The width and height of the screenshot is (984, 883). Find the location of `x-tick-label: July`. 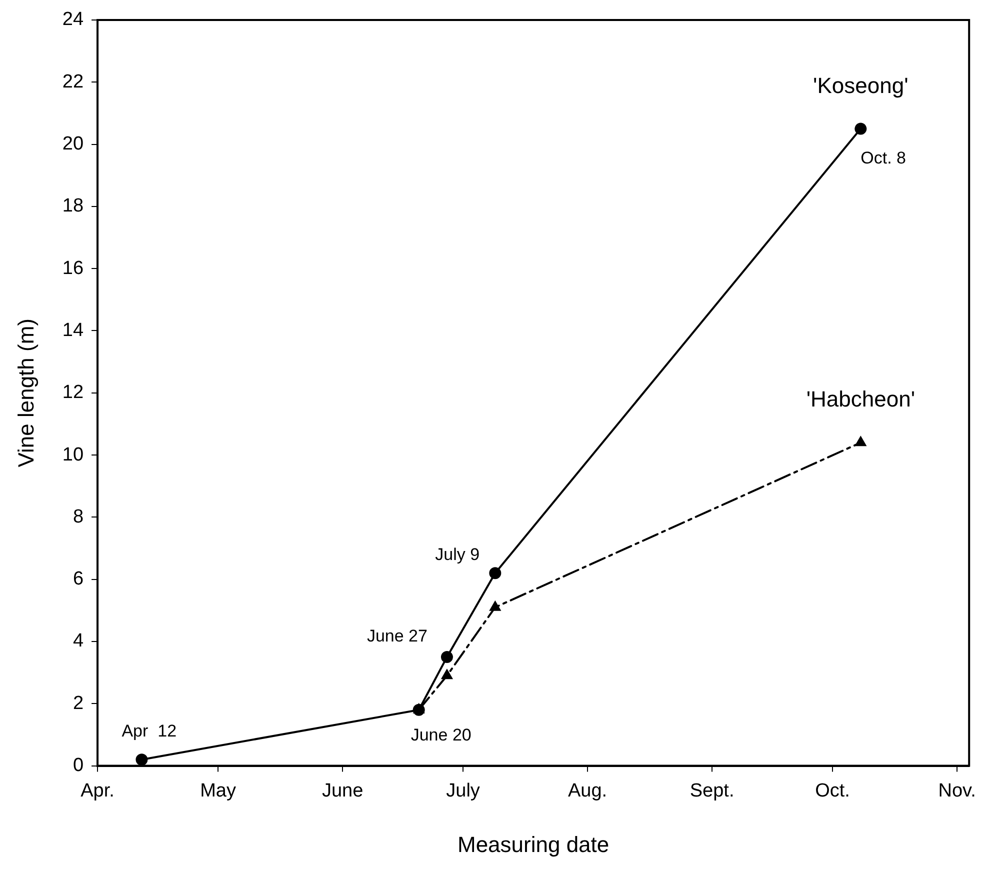

x-tick-label: July is located at coordinates (463, 791).